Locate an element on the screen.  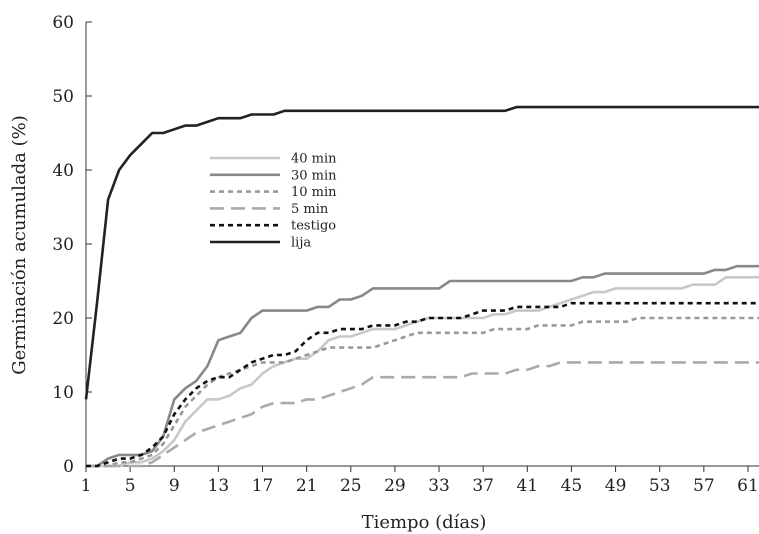
x-tick-label: 33 is located at coordinates (439, 486).